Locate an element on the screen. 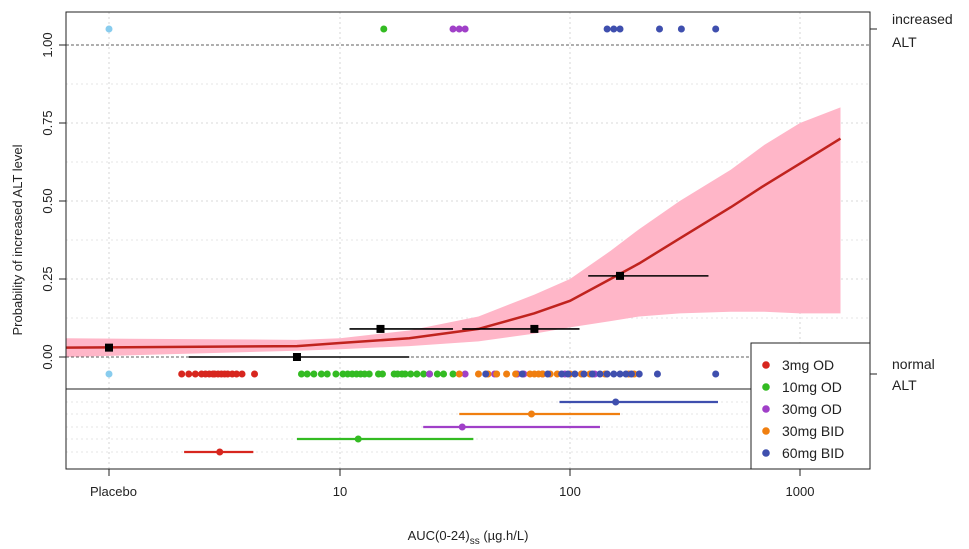 The height and width of the screenshot is (549, 969). legend-box is located at coordinates (810, 406).